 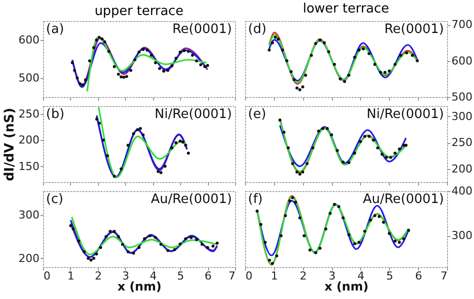 I want to click on chart-title: upper terrace, so click(x=139, y=11).